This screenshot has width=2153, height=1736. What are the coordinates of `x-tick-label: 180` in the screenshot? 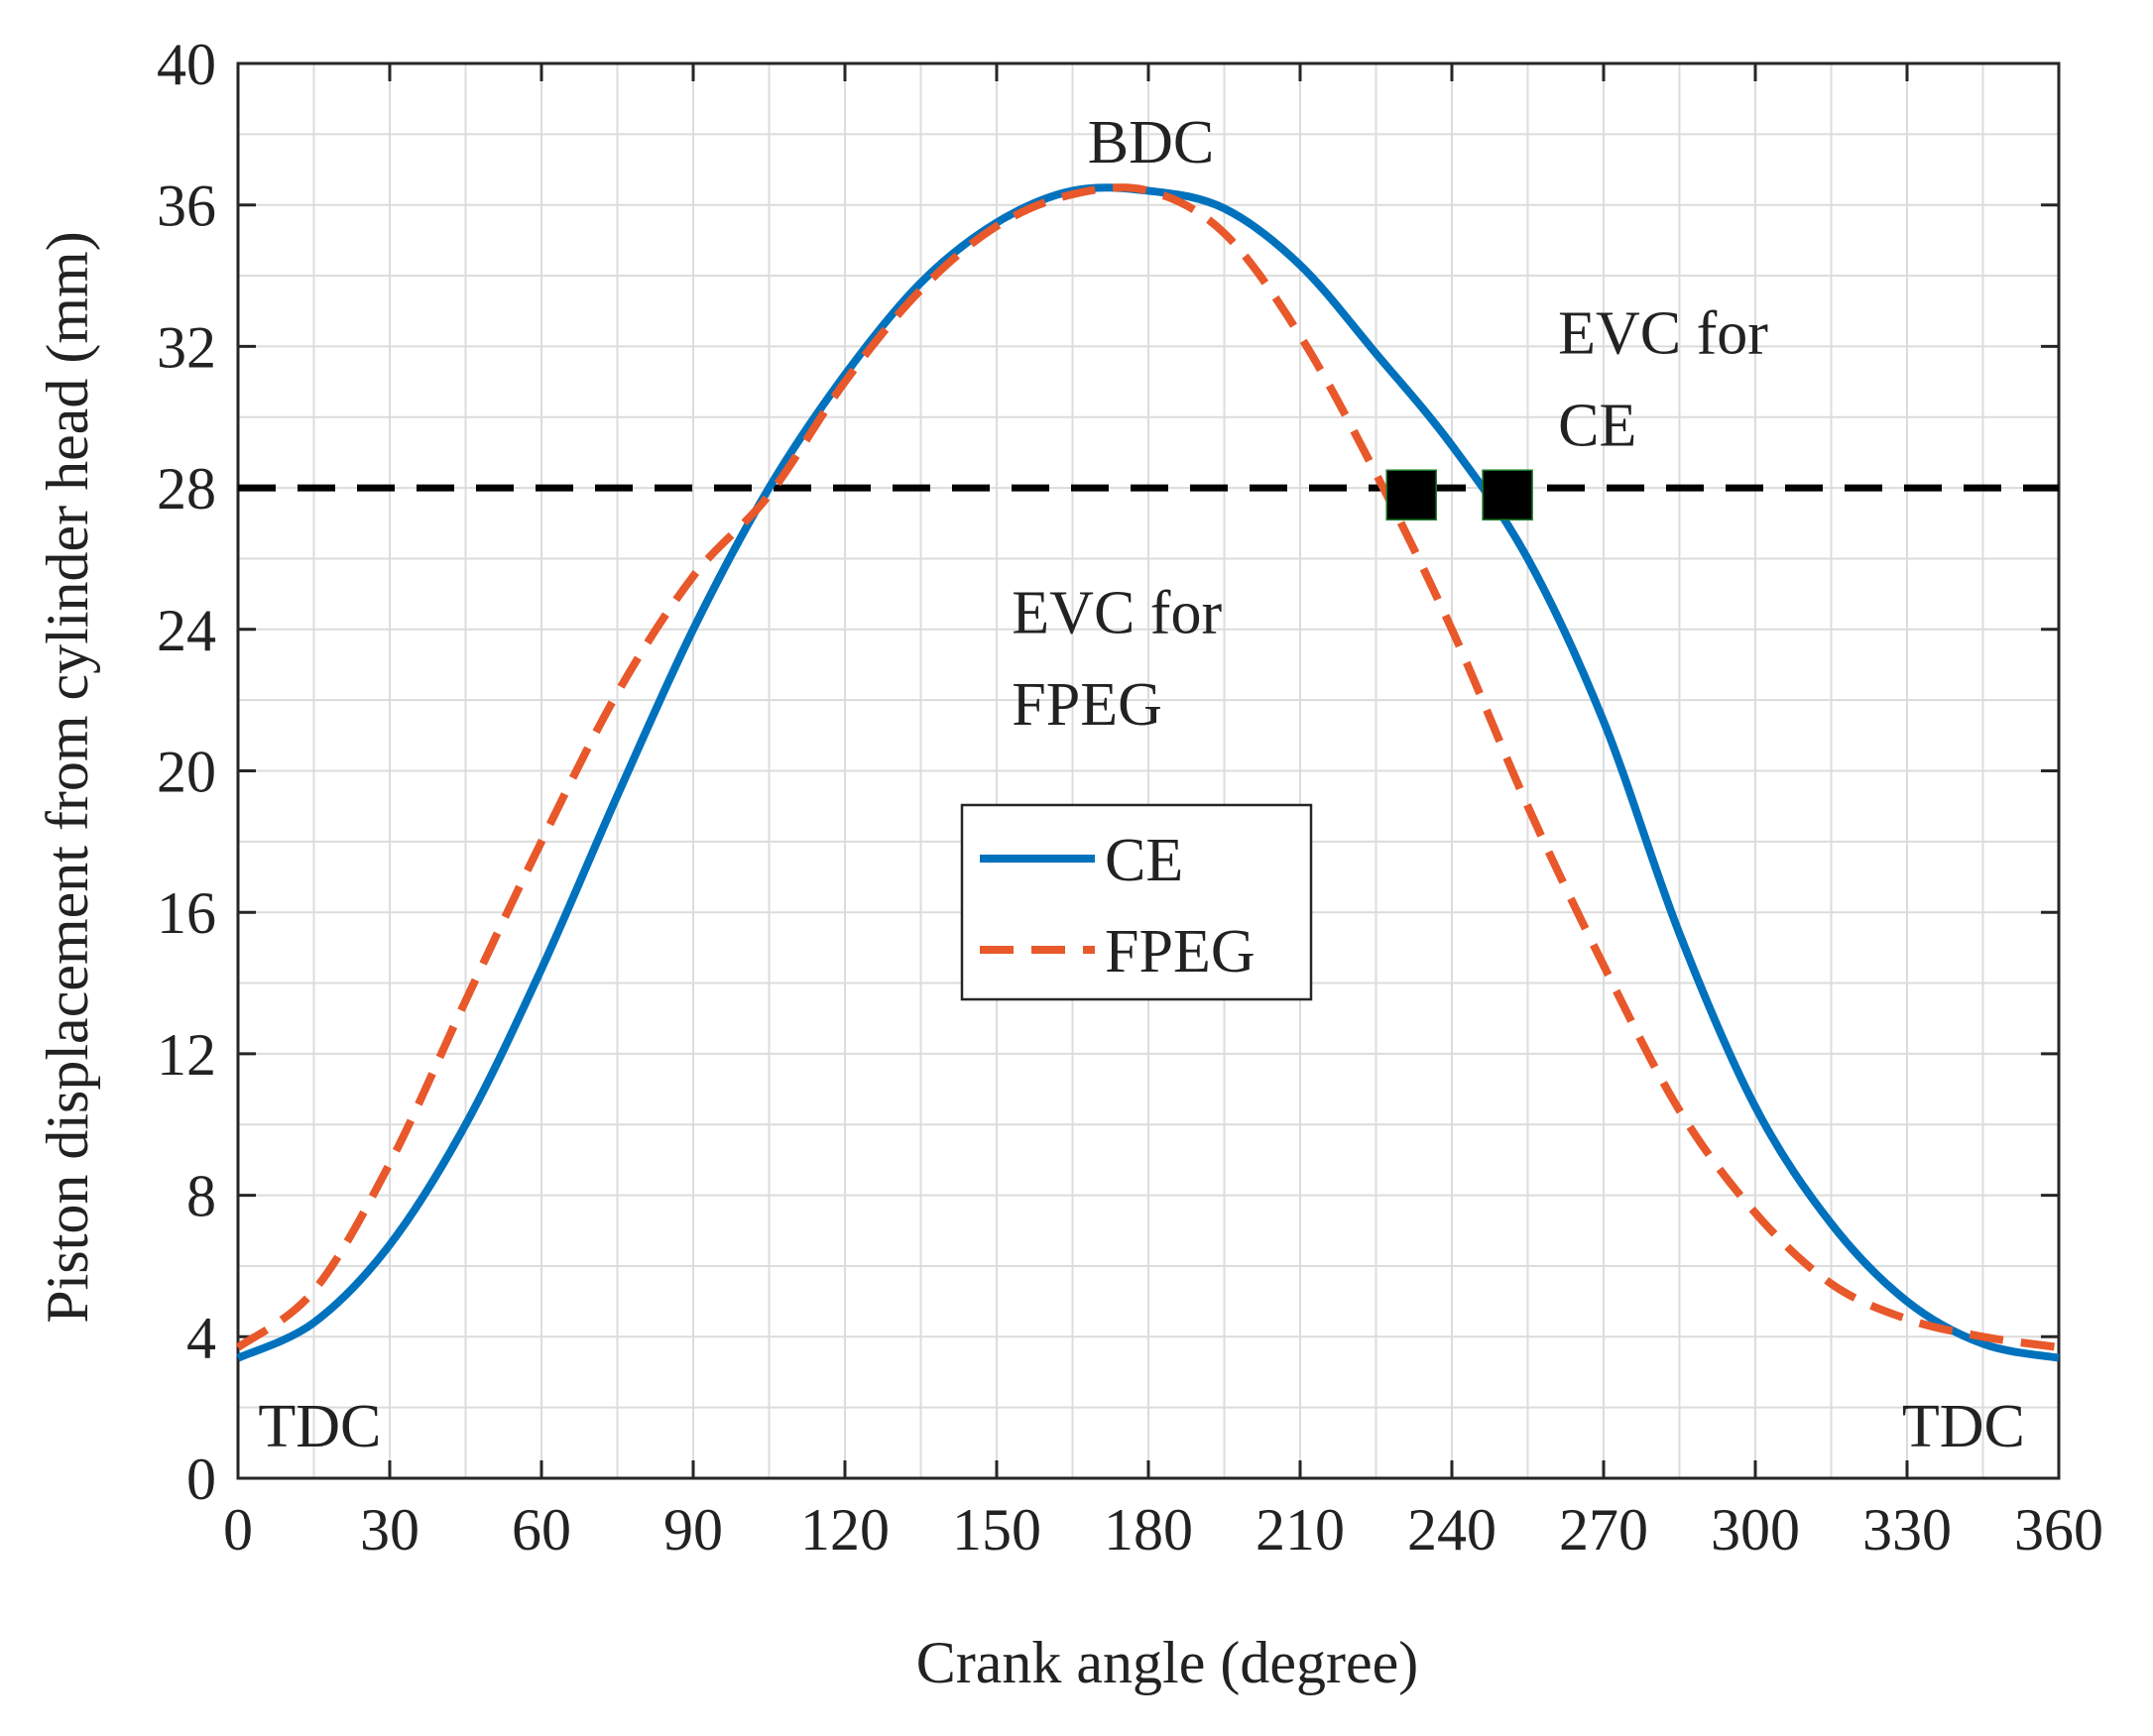 It's located at (1148, 1529).